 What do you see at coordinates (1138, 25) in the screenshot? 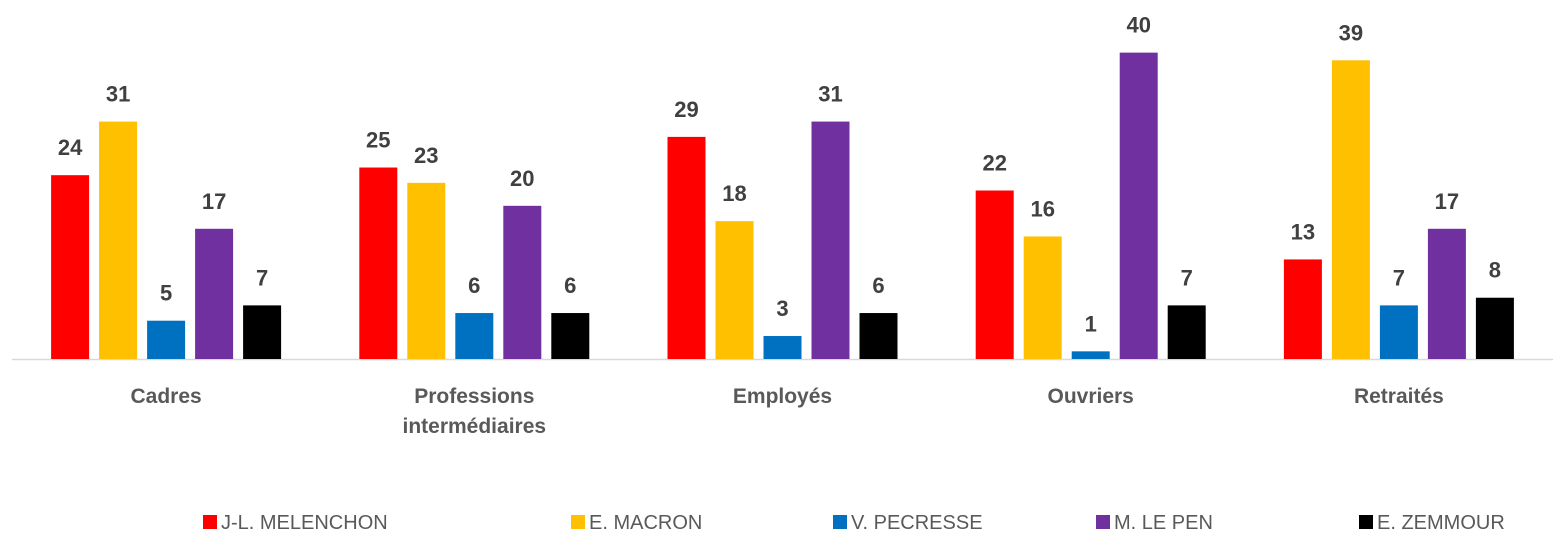
I see `data-label: 40` at bounding box center [1138, 25].